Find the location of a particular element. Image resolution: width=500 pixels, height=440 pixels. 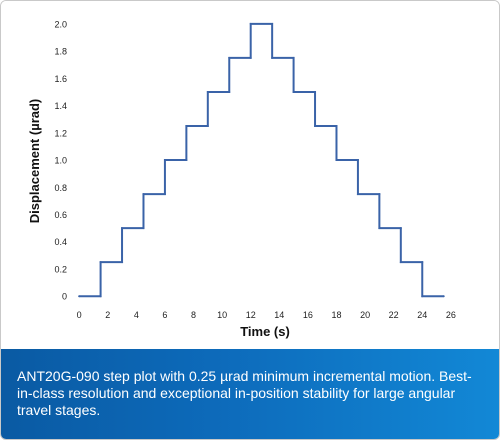

y-tick-label: 1.6 is located at coordinates (60, 79).